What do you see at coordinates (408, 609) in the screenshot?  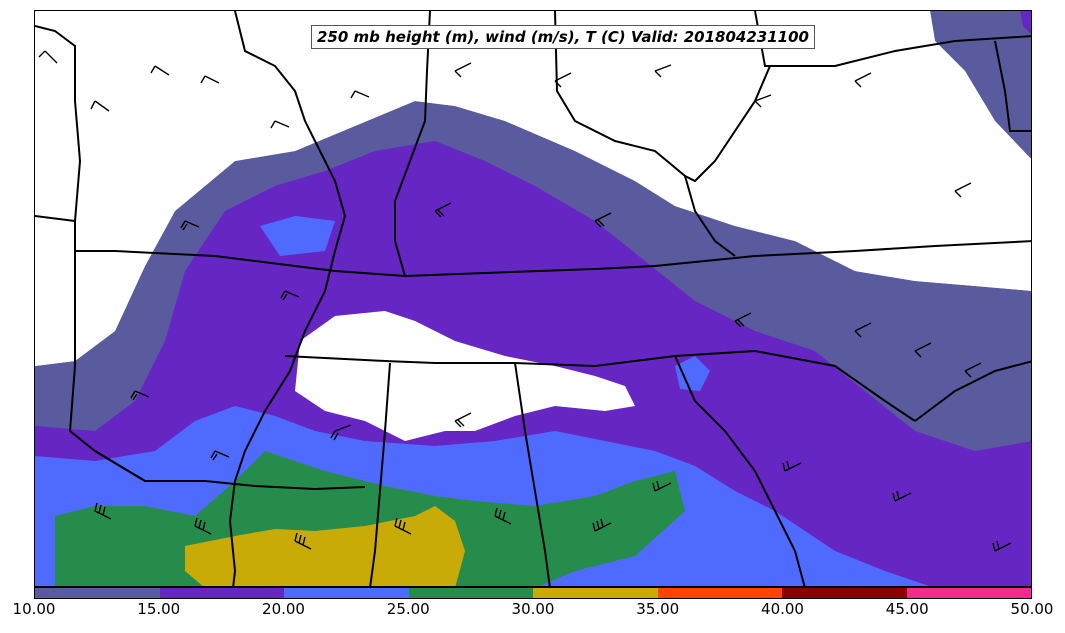 I see `colorbar-tick-label: 25.00` at bounding box center [408, 609].